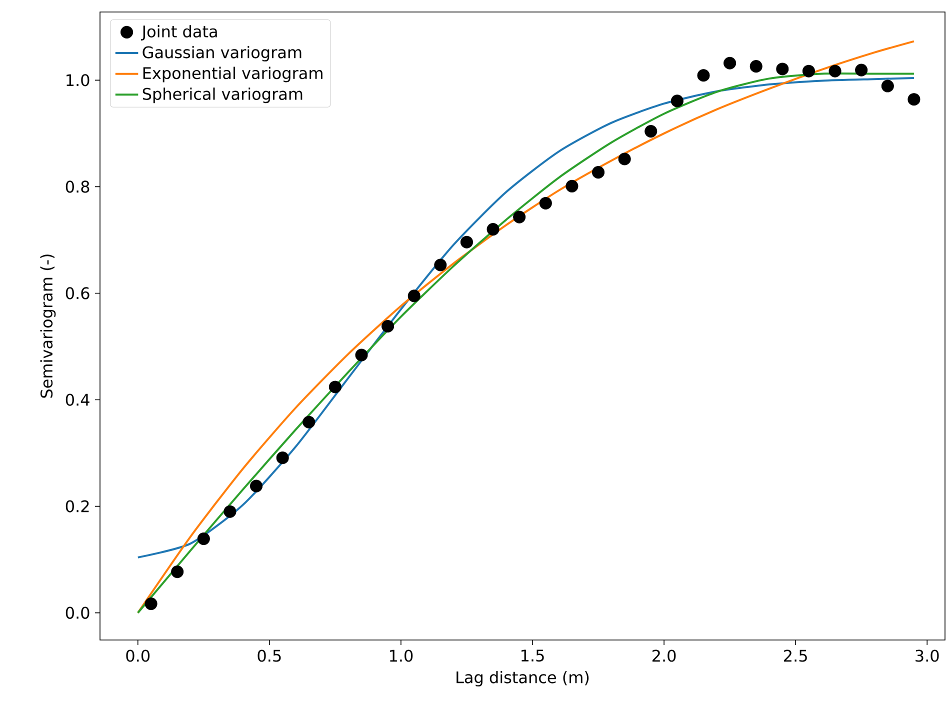 The image size is (947, 720). I want to click on y-tick-label: 0.8, so click(78, 186).